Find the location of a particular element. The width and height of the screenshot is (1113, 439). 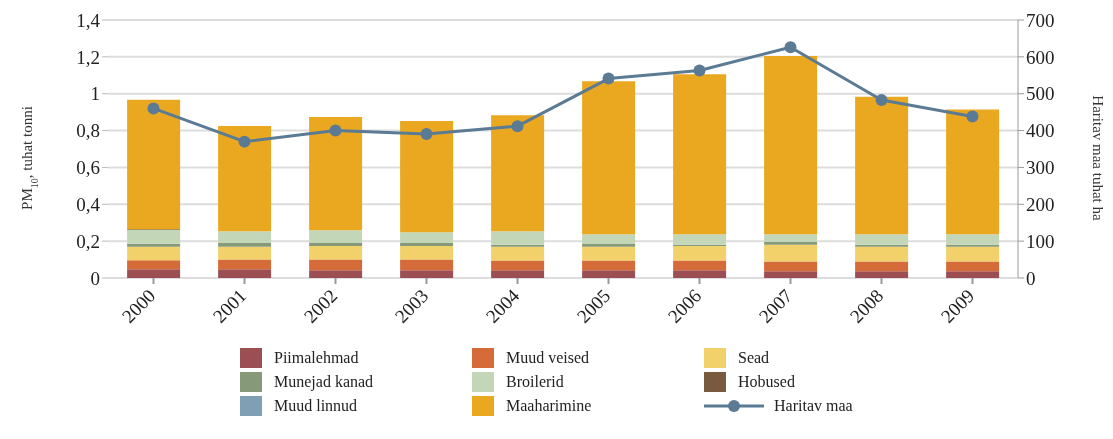

y-tick-label: 1 is located at coordinates (95, 94).